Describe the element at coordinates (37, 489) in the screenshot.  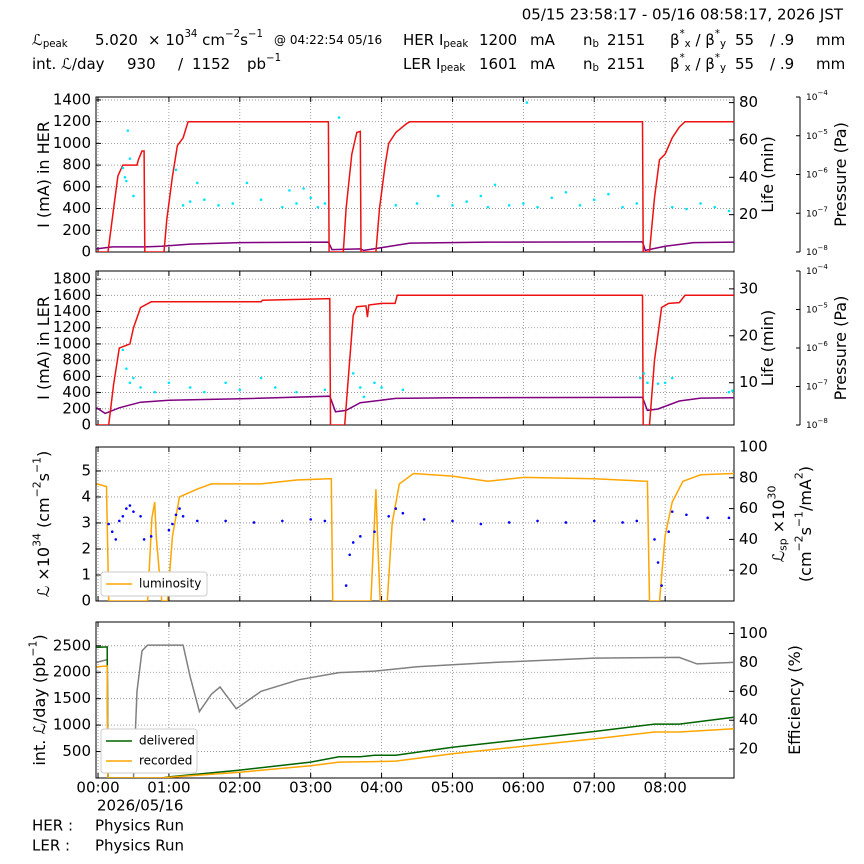
I see `superscript: −2` at that location.